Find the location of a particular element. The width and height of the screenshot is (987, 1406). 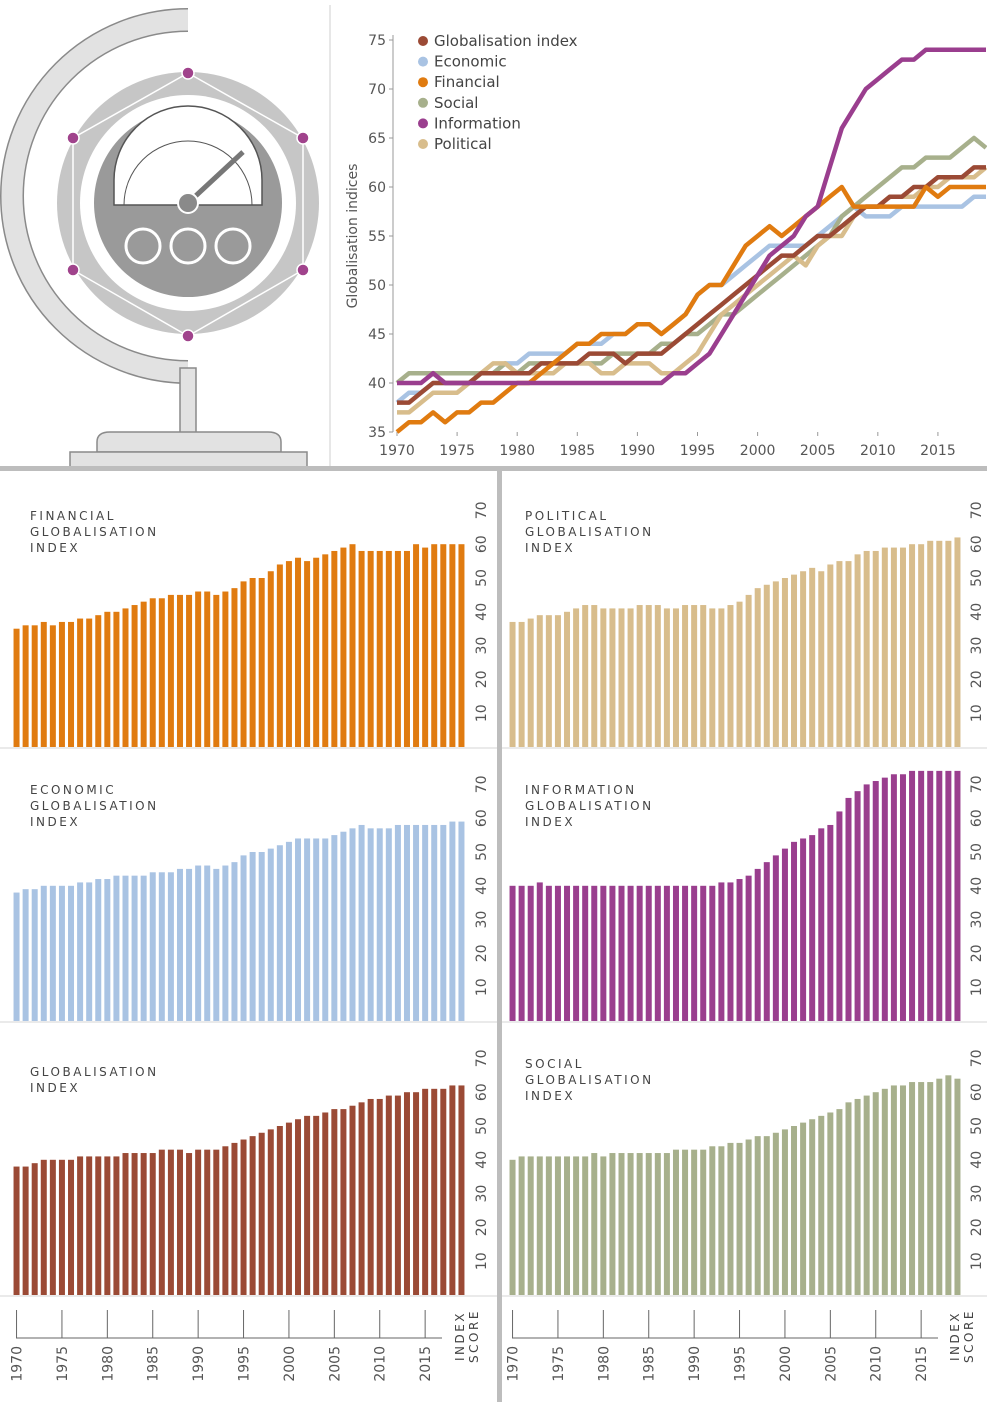

x-tick-label: 1985 is located at coordinates (650, 1364).